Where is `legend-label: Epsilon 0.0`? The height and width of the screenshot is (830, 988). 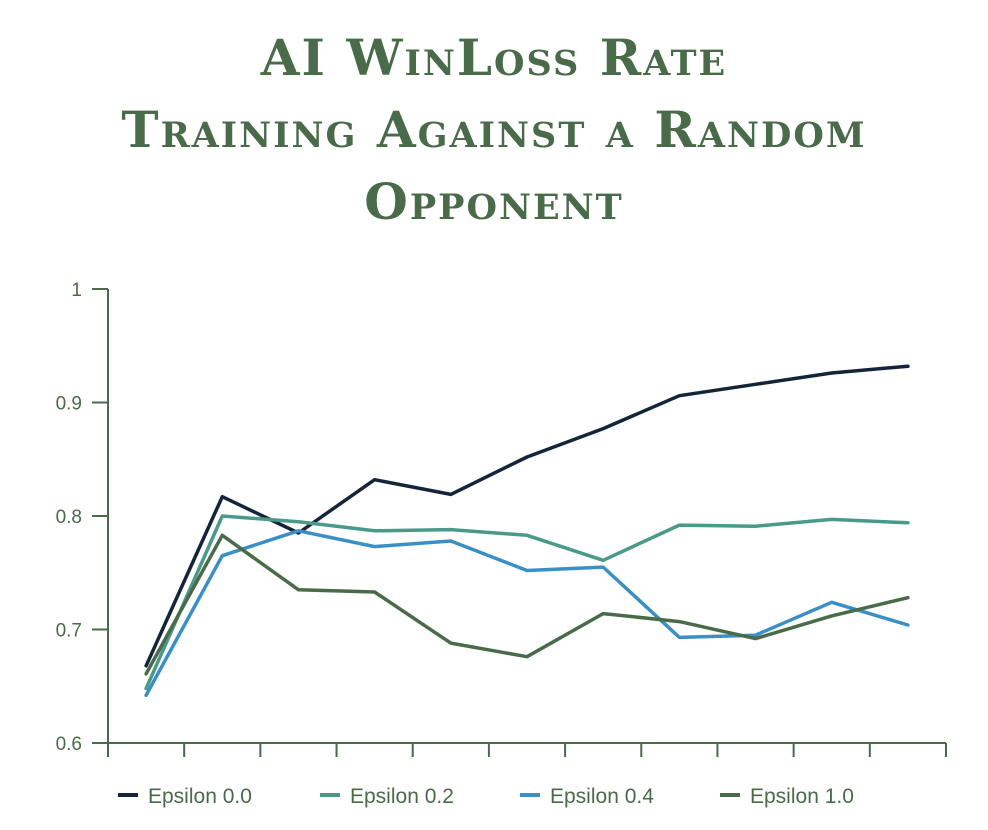
legend-label: Epsilon 0.0 is located at coordinates (200, 796).